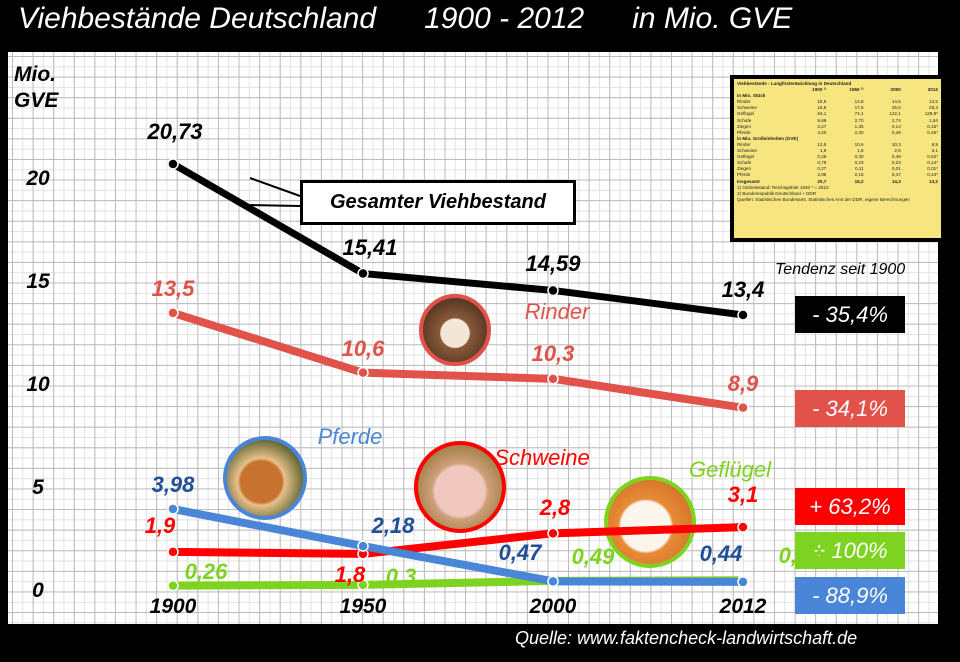 The height and width of the screenshot is (662, 960). Describe the element at coordinates (744, 163) in the screenshot. I see `table-cell: Schafe` at that location.